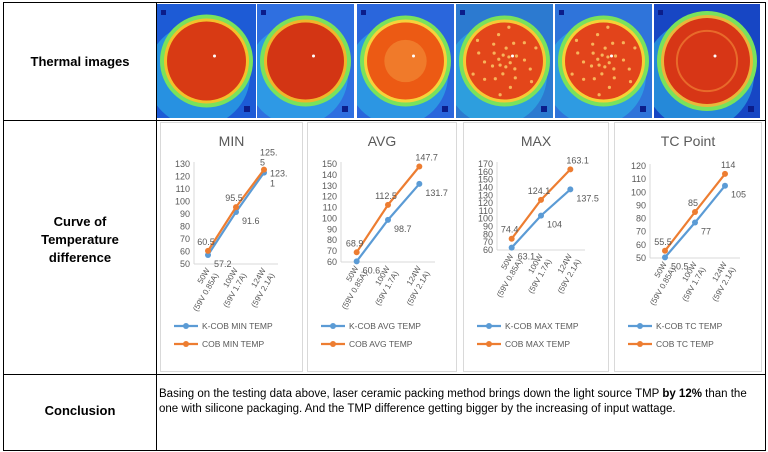 This screenshot has height=452, width=768. Describe the element at coordinates (3, 226) in the screenshot. I see `table-border-left` at that location.